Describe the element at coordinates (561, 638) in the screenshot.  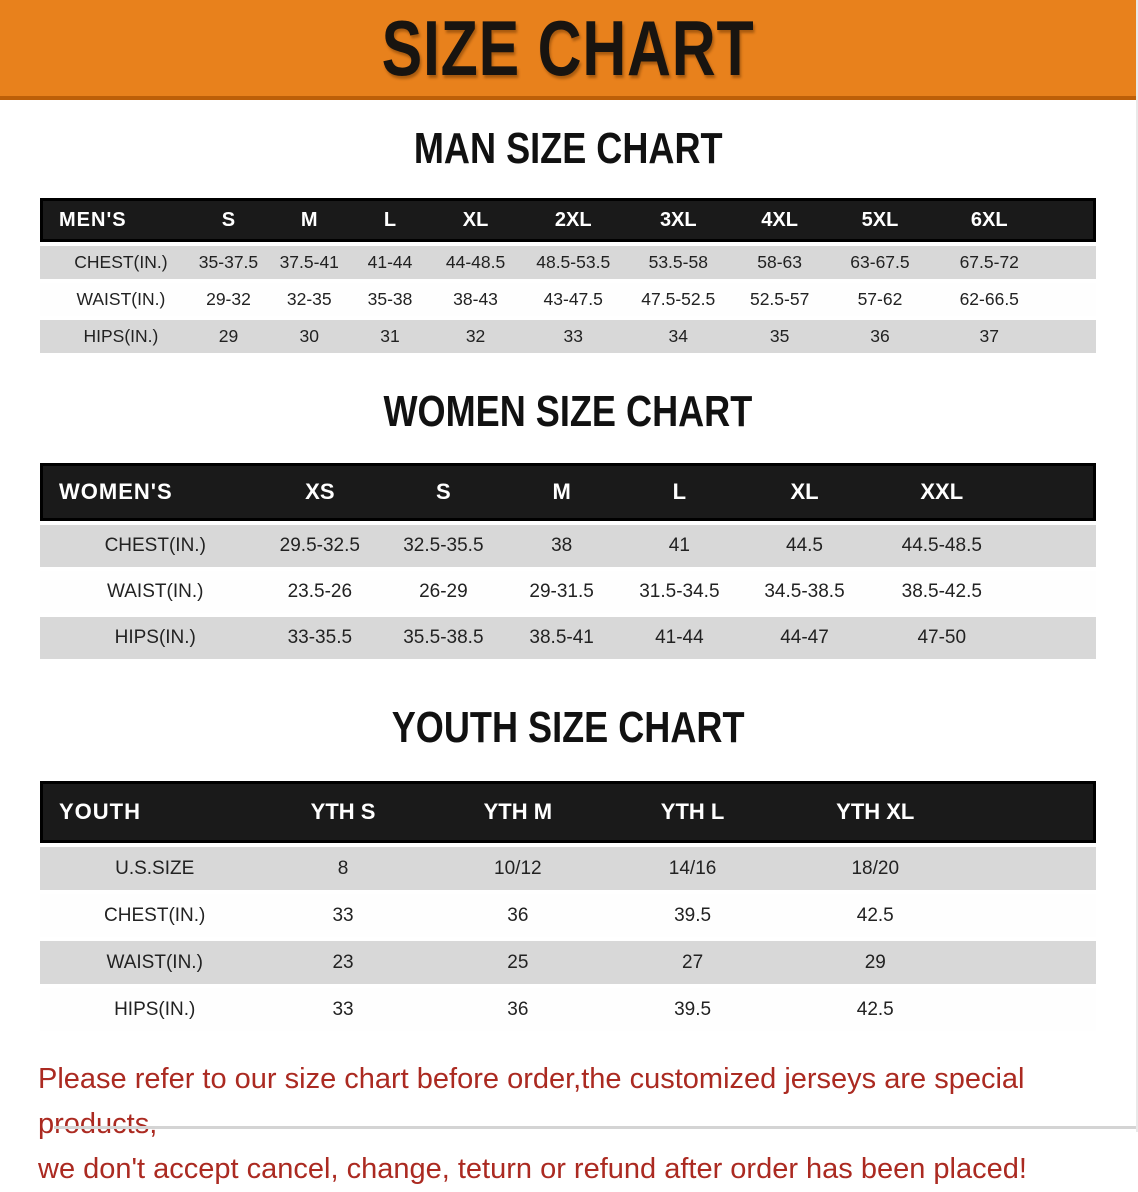
I see `cell: 38.5-41` at that location.